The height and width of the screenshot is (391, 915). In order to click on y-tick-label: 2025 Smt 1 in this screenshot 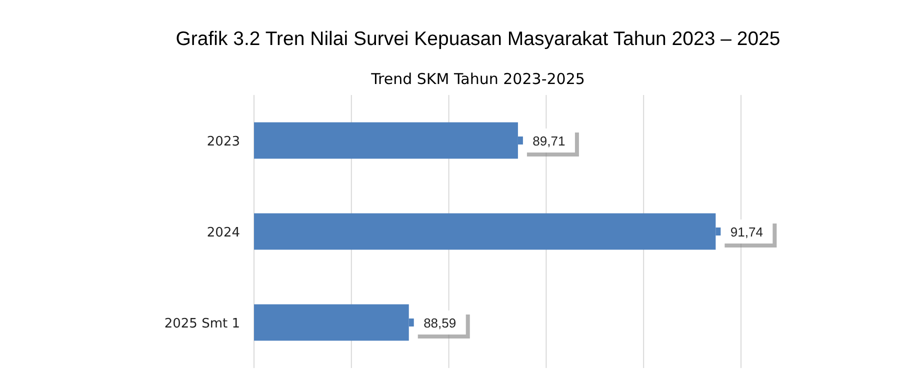, I will do `click(202, 324)`.